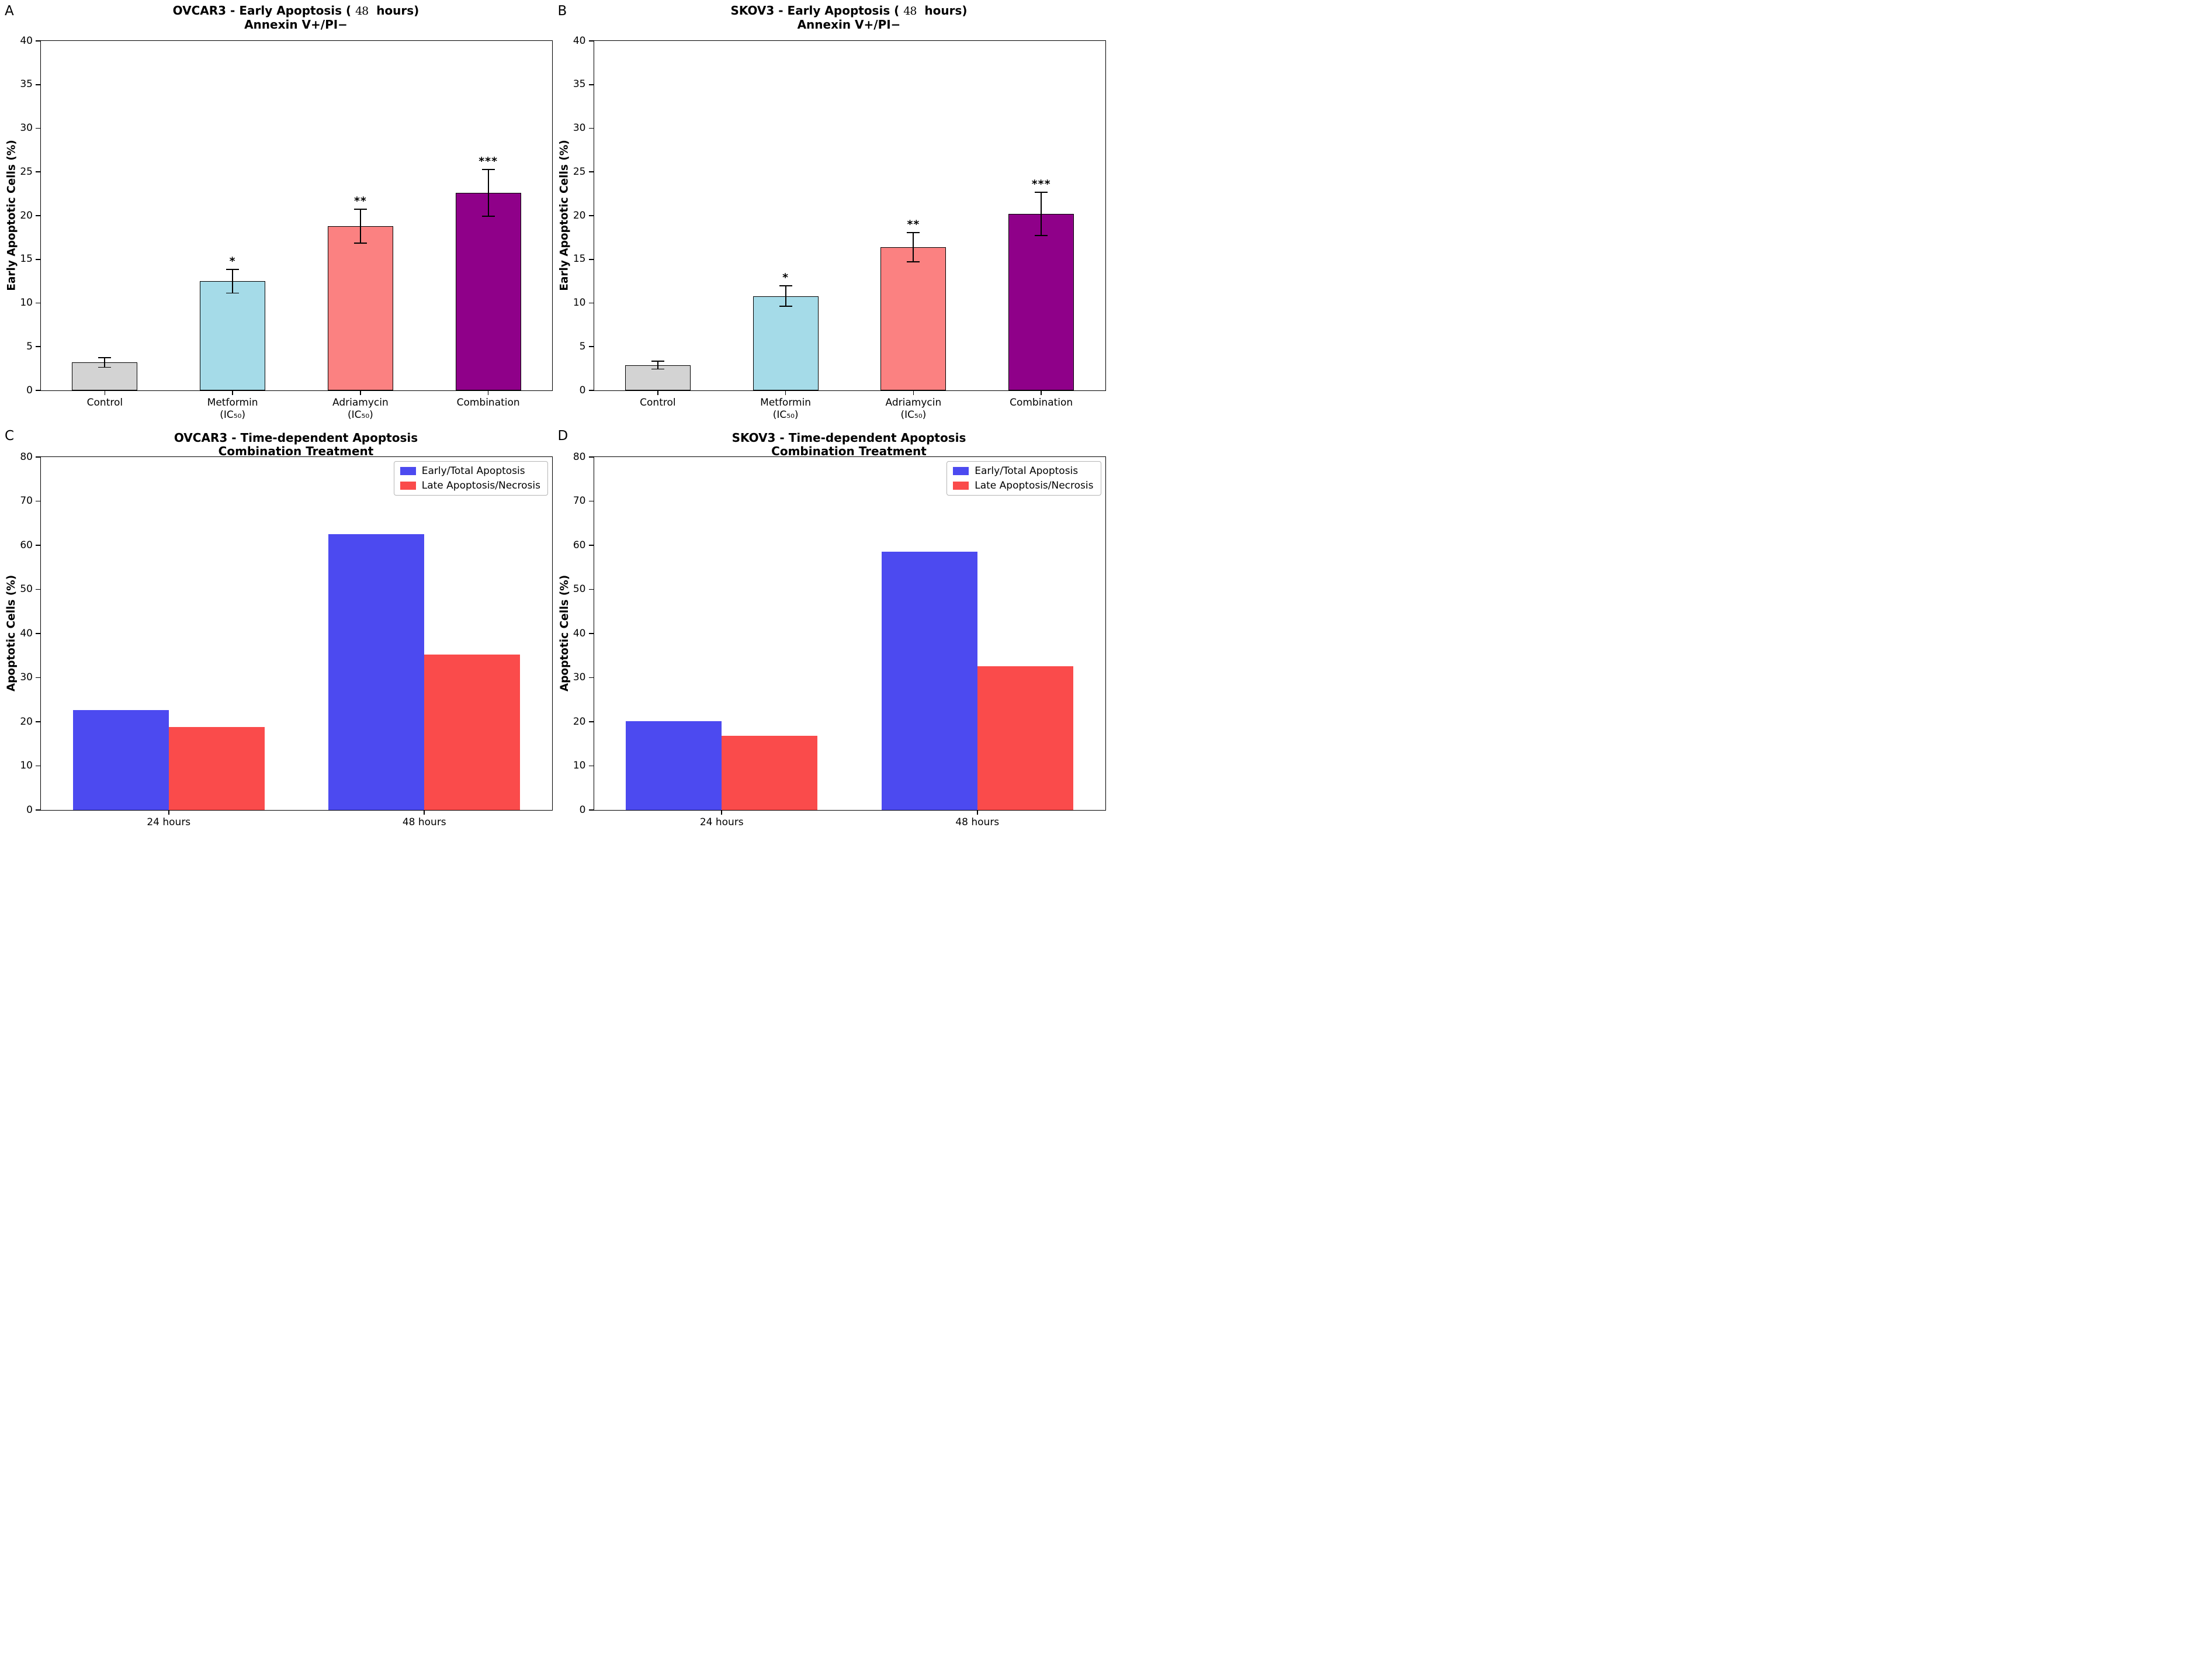 This screenshot has width=2212, height=1658. Describe the element at coordinates (579, 259) in the screenshot. I see `y-tick-label: 15` at that location.